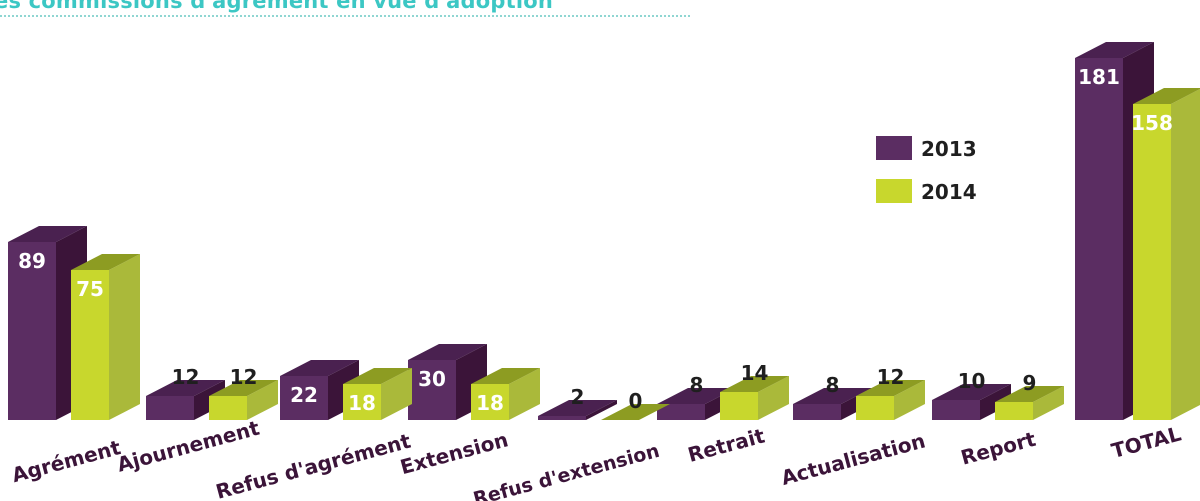 Image resolution: width=1200 pixels, height=501 pixels. I want to click on bar-2014-extension, so click(505, 394).